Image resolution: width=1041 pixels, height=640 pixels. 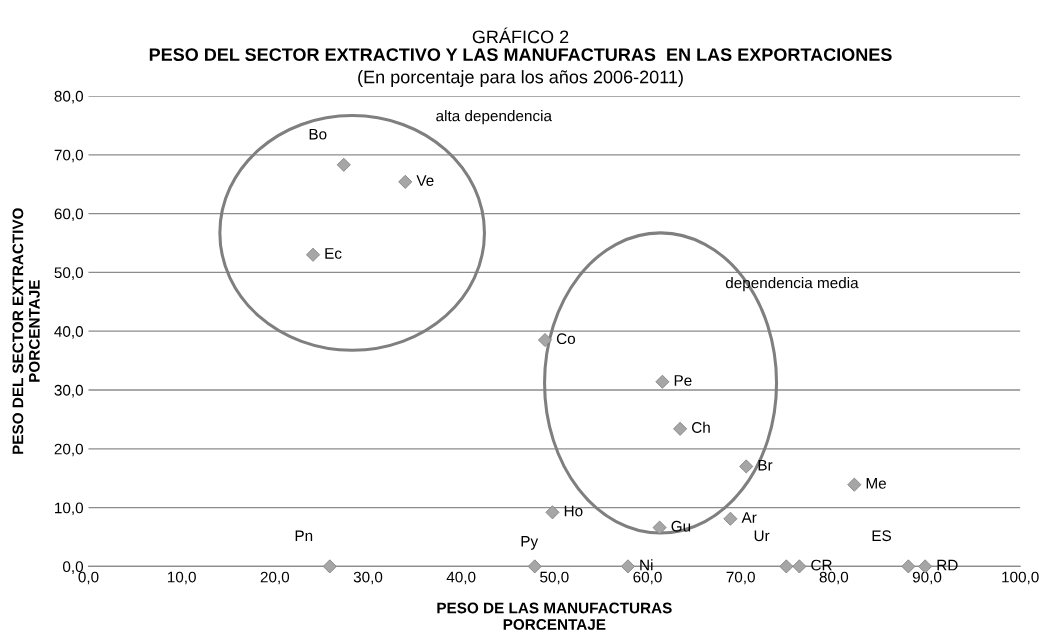 What do you see at coordinates (566, 339) in the screenshot?
I see `annotation: Co` at bounding box center [566, 339].